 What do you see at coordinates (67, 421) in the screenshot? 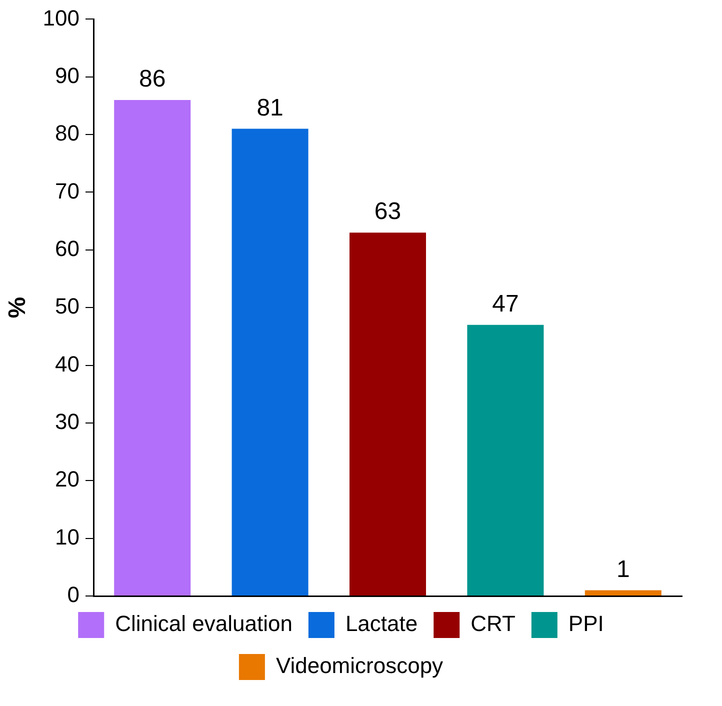
I see `y-tick-label: 30` at bounding box center [67, 421].